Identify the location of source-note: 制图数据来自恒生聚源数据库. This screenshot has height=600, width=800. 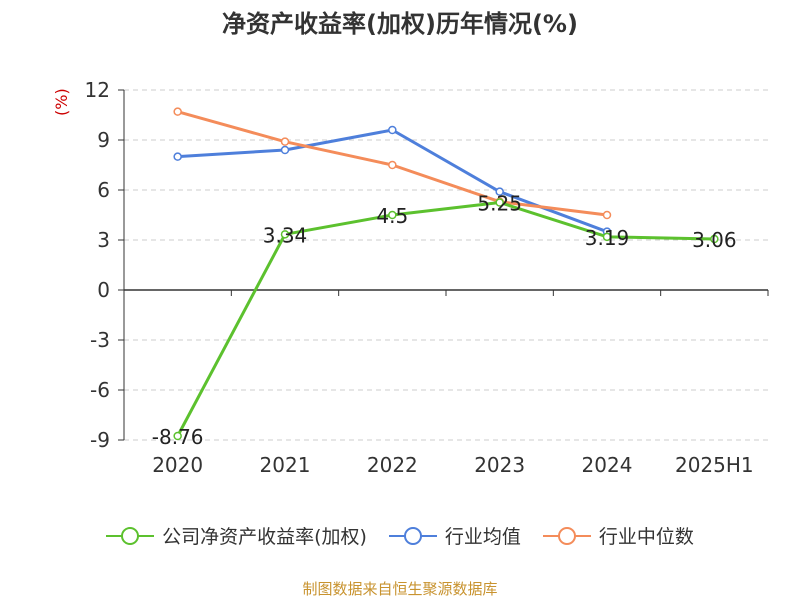
(400, 589).